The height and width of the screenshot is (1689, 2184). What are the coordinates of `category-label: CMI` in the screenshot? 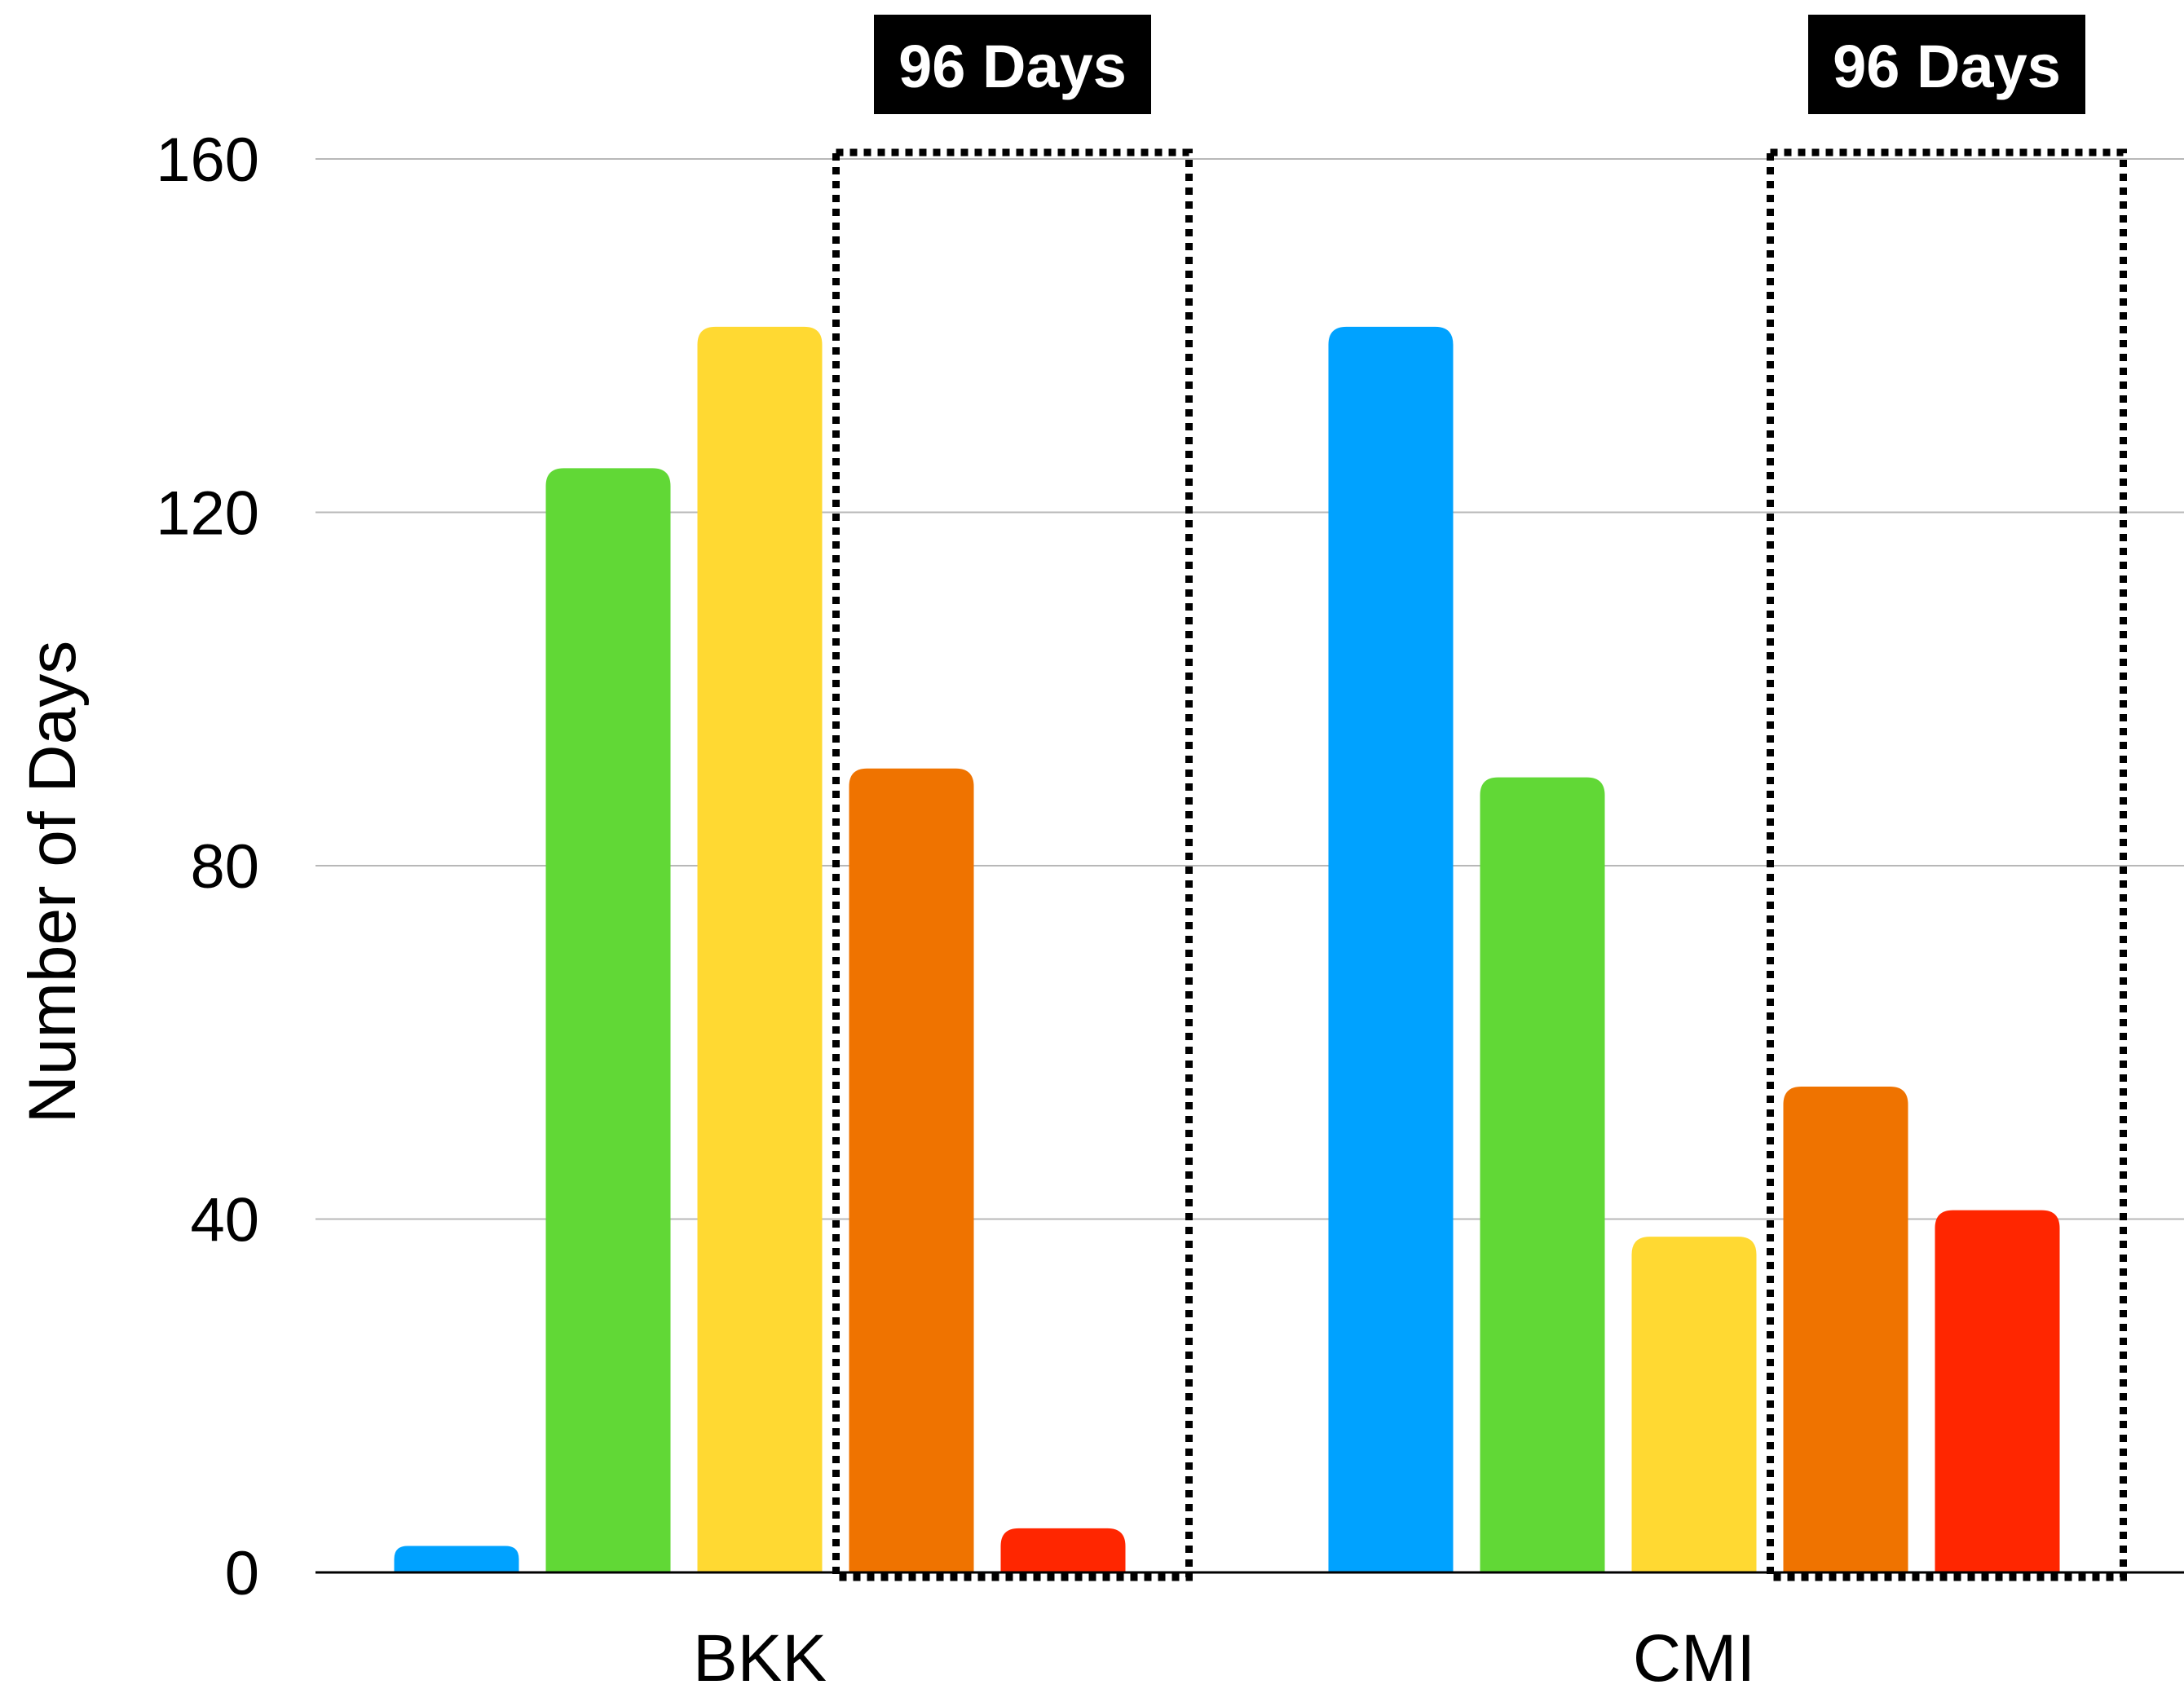 It's located at (1694, 1655).